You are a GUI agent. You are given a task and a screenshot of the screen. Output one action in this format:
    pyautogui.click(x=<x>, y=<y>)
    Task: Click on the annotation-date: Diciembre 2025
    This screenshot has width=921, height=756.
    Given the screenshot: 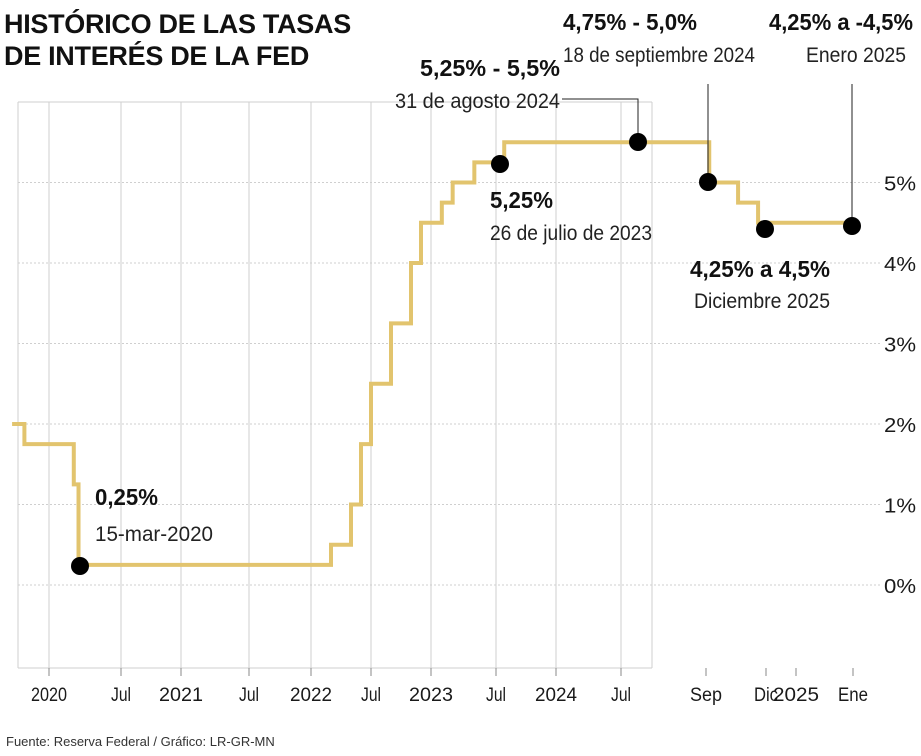 What is the action you would take?
    pyautogui.click(x=762, y=301)
    